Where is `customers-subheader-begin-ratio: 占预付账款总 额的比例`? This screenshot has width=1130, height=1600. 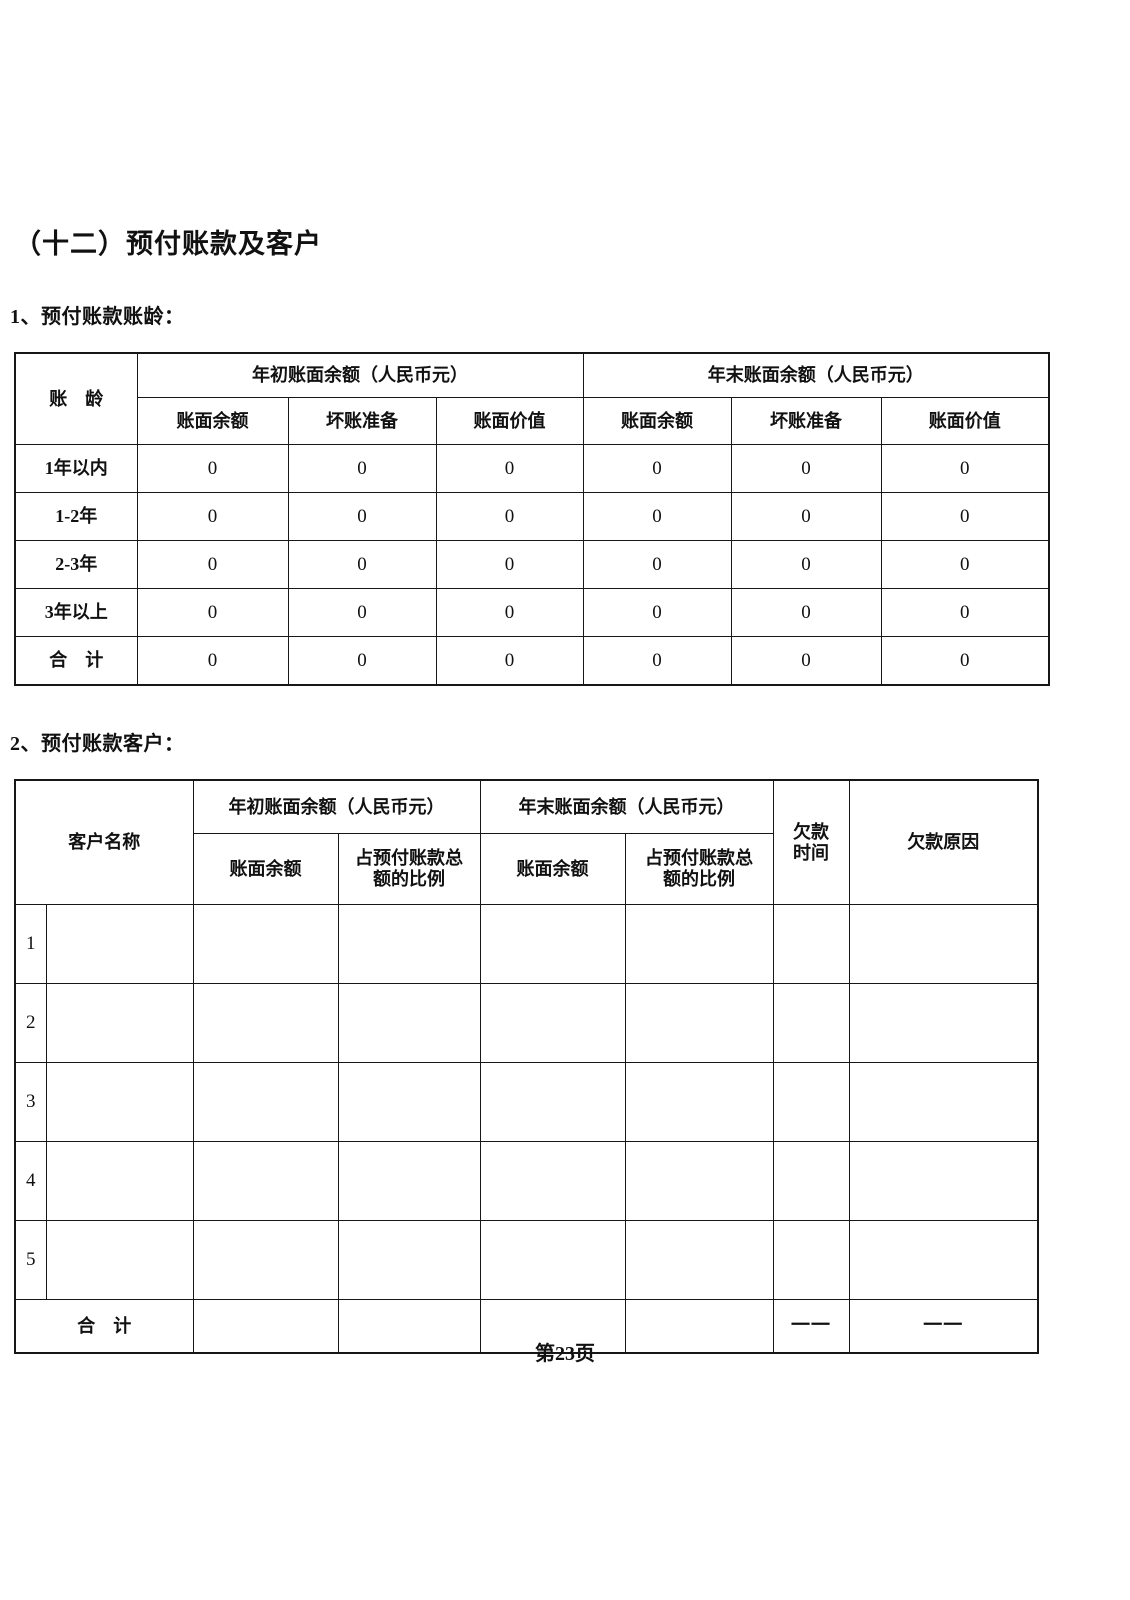 customers-subheader-begin-ratio: 占预付账款总 额的比例 is located at coordinates (409, 869).